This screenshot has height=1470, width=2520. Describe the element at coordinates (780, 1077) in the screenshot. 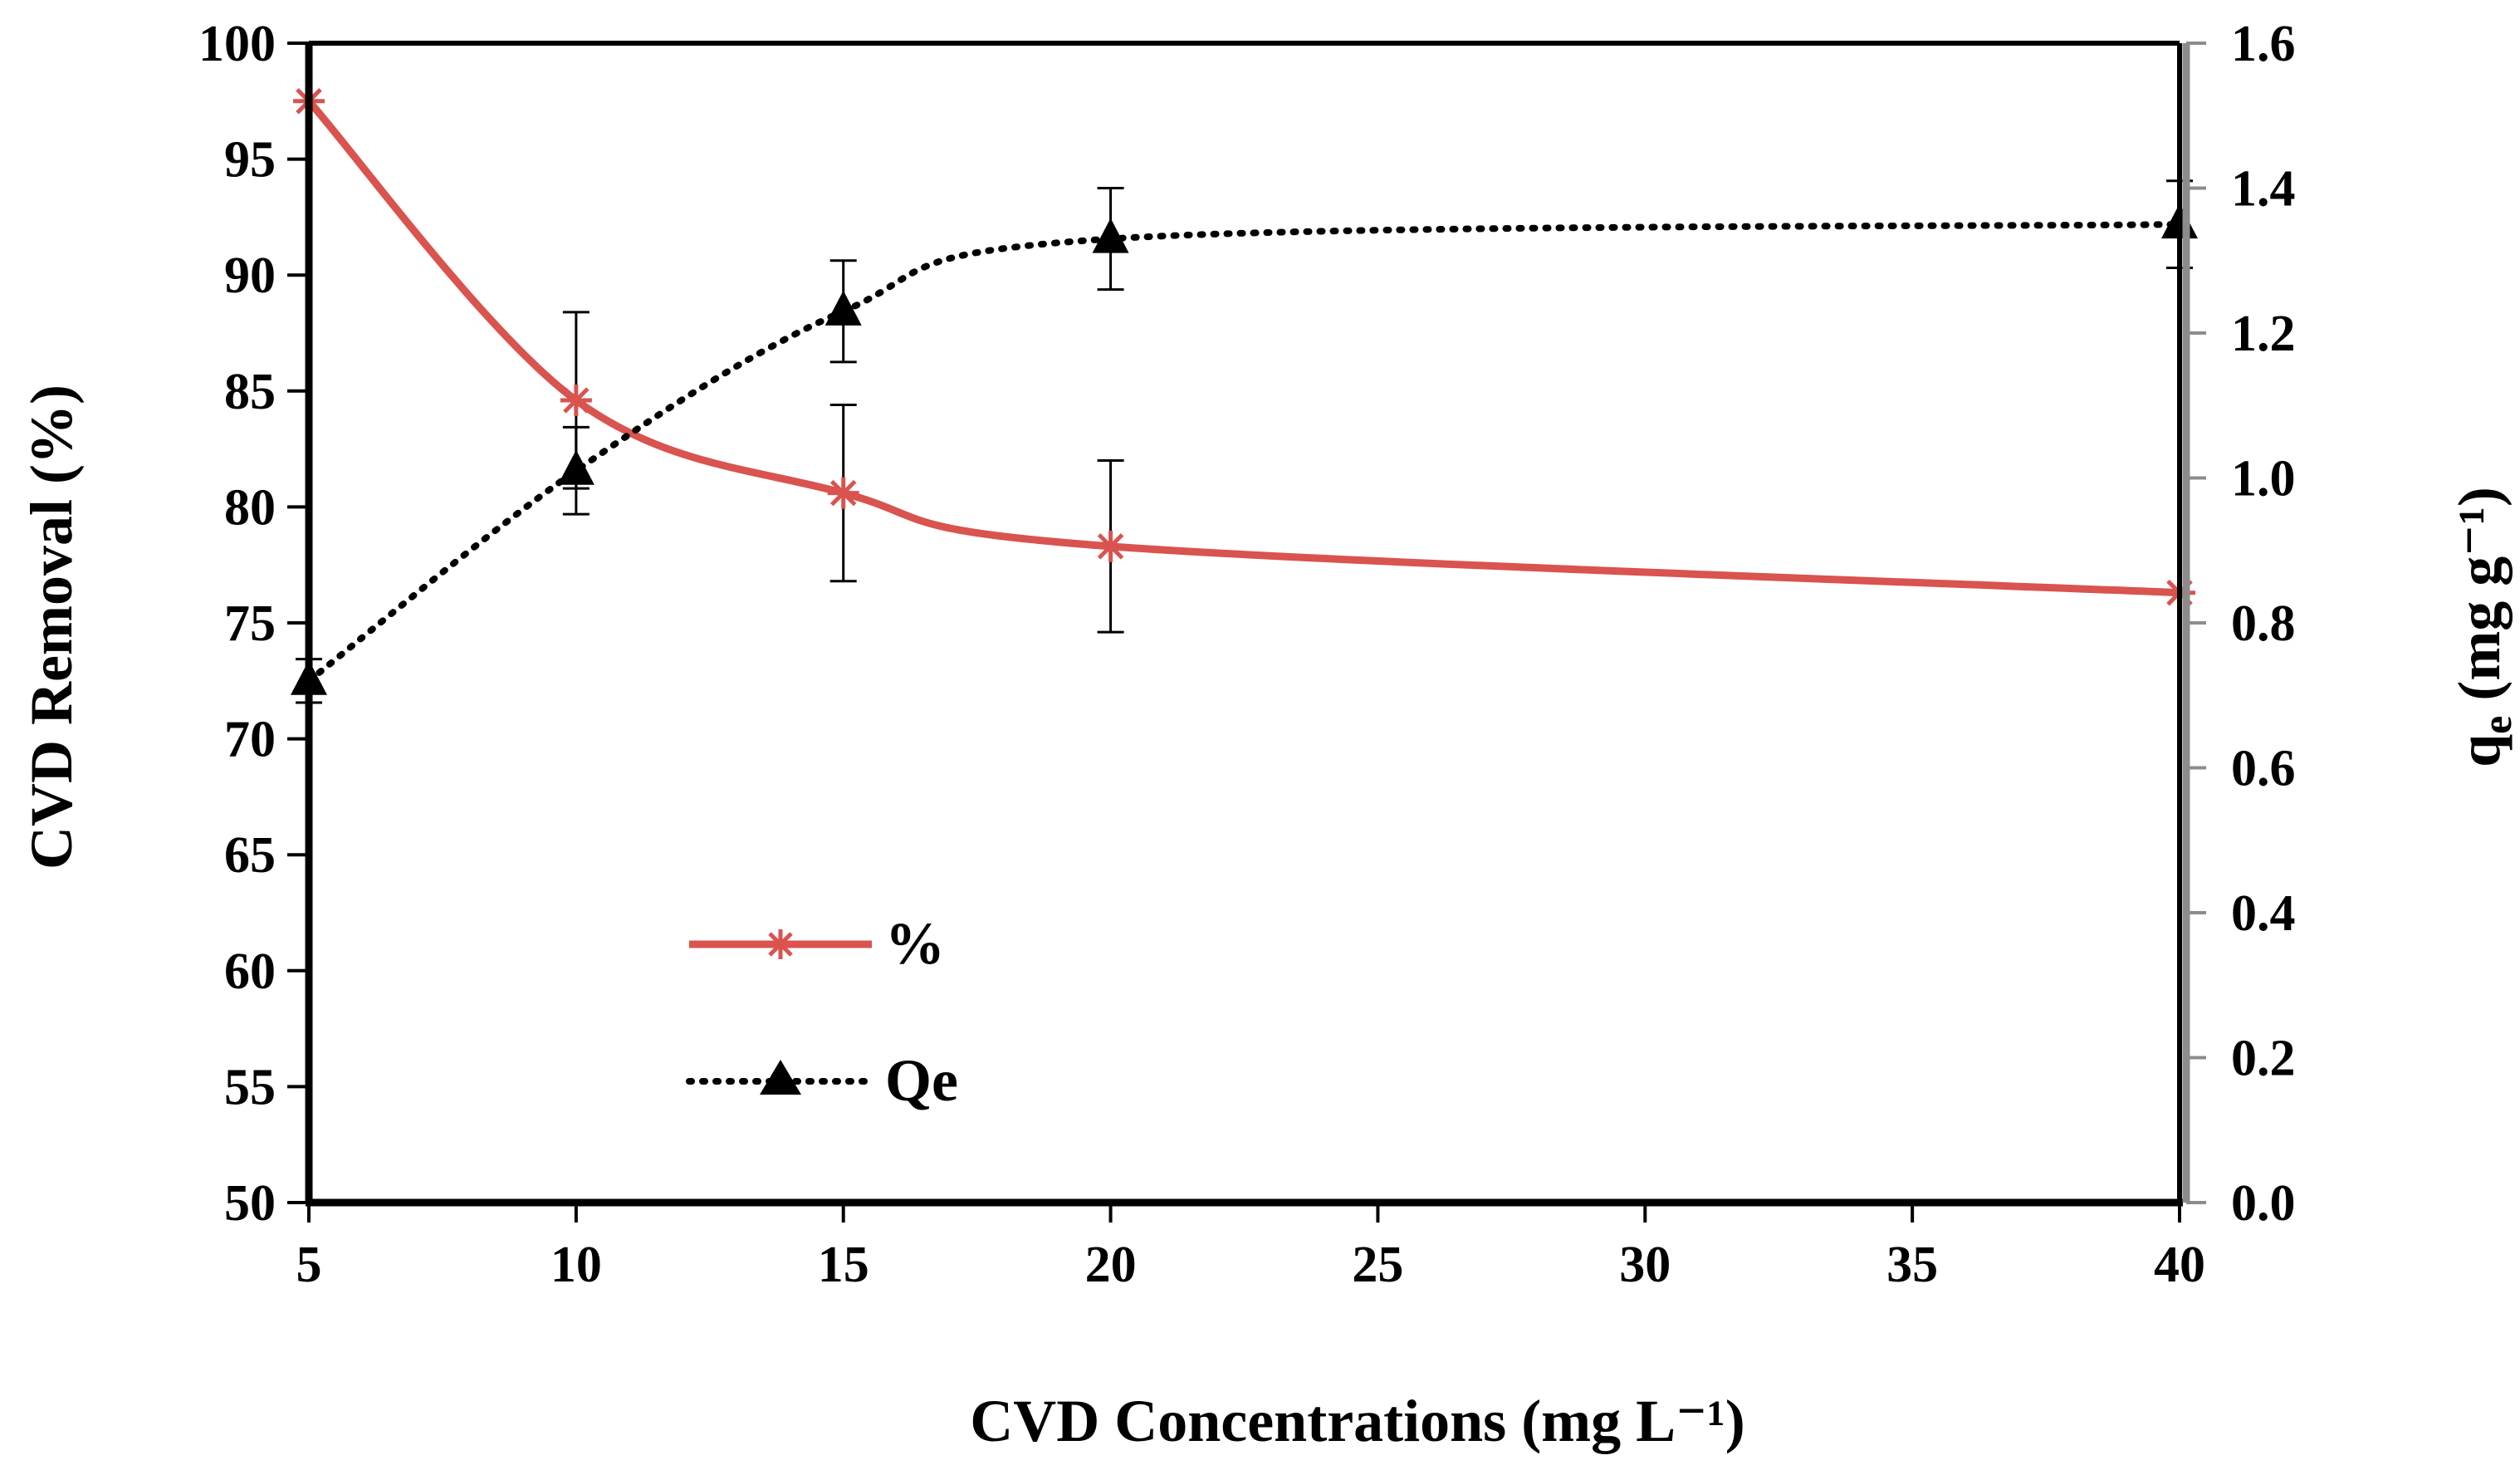

I see `legend-marker-qe` at that location.